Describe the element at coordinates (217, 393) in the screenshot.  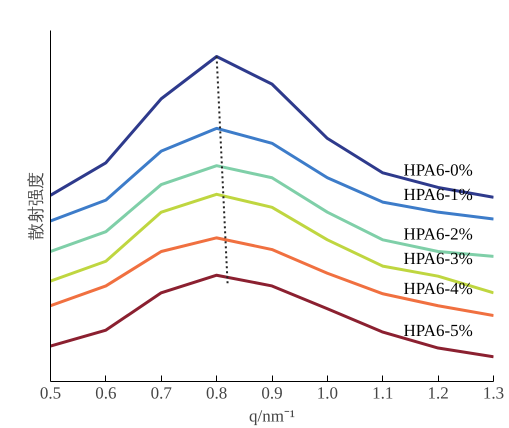
I see `x-tick-label: 0.8` at that location.